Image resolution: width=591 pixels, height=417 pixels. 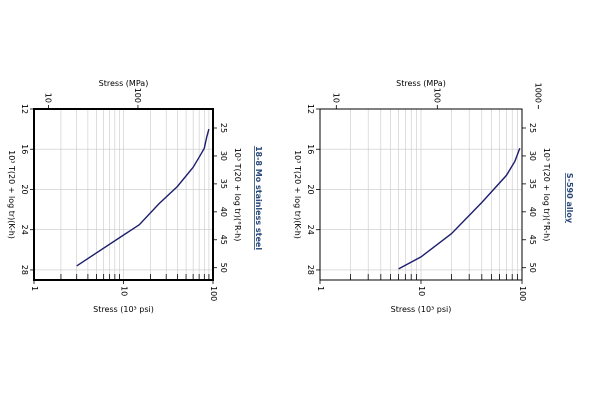 What do you see at coordinates (258, 198) in the screenshot?
I see `chart-title: 18-8 Mo stainless steel` at bounding box center [258, 198].